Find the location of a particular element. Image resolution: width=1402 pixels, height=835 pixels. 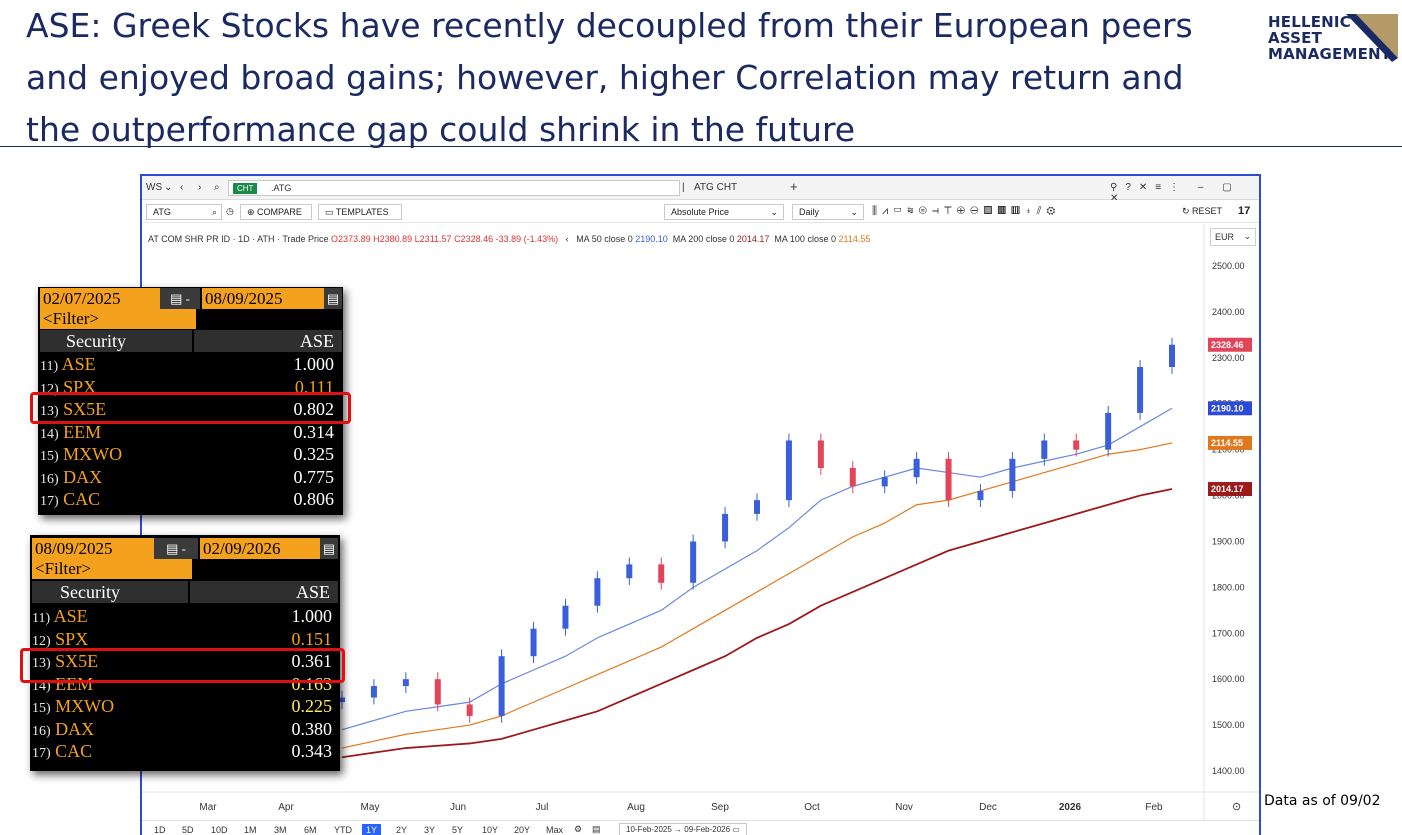

range-button-ytd: YTD is located at coordinates (343, 830).